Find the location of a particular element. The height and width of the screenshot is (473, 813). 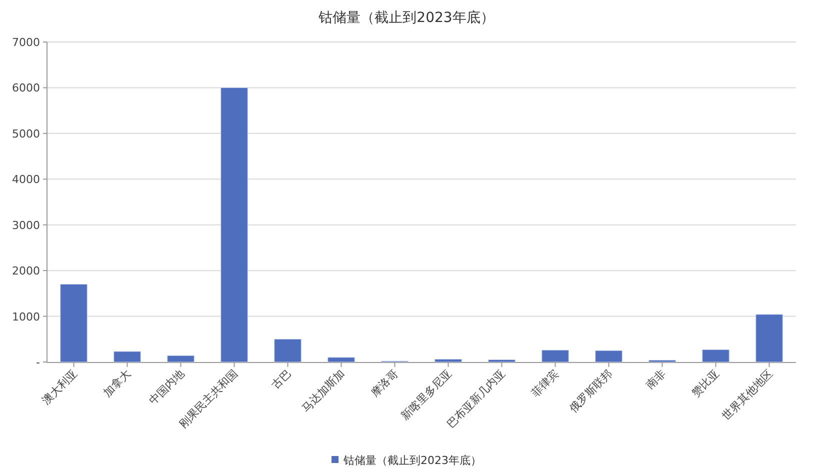

y-tick-label: 3000 is located at coordinates (26, 225).